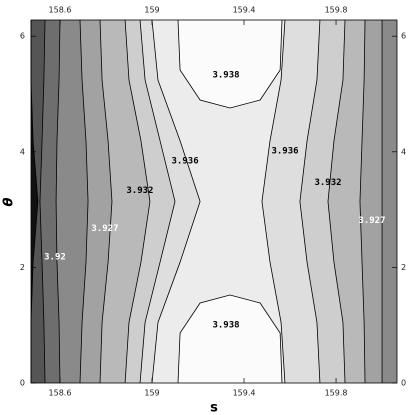 The height and width of the screenshot is (415, 415). What do you see at coordinates (9, 201) in the screenshot?
I see `y-axis-label: θ` at bounding box center [9, 201].